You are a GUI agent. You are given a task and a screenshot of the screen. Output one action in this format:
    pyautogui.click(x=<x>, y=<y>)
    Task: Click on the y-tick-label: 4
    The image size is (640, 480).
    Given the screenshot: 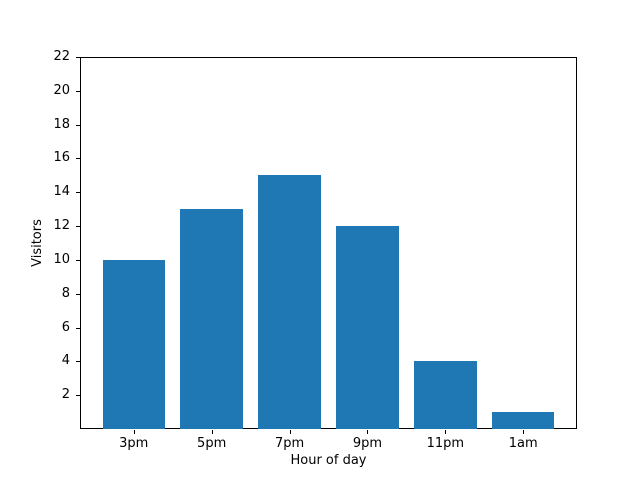 What is the action you would take?
    pyautogui.click(x=65, y=361)
    